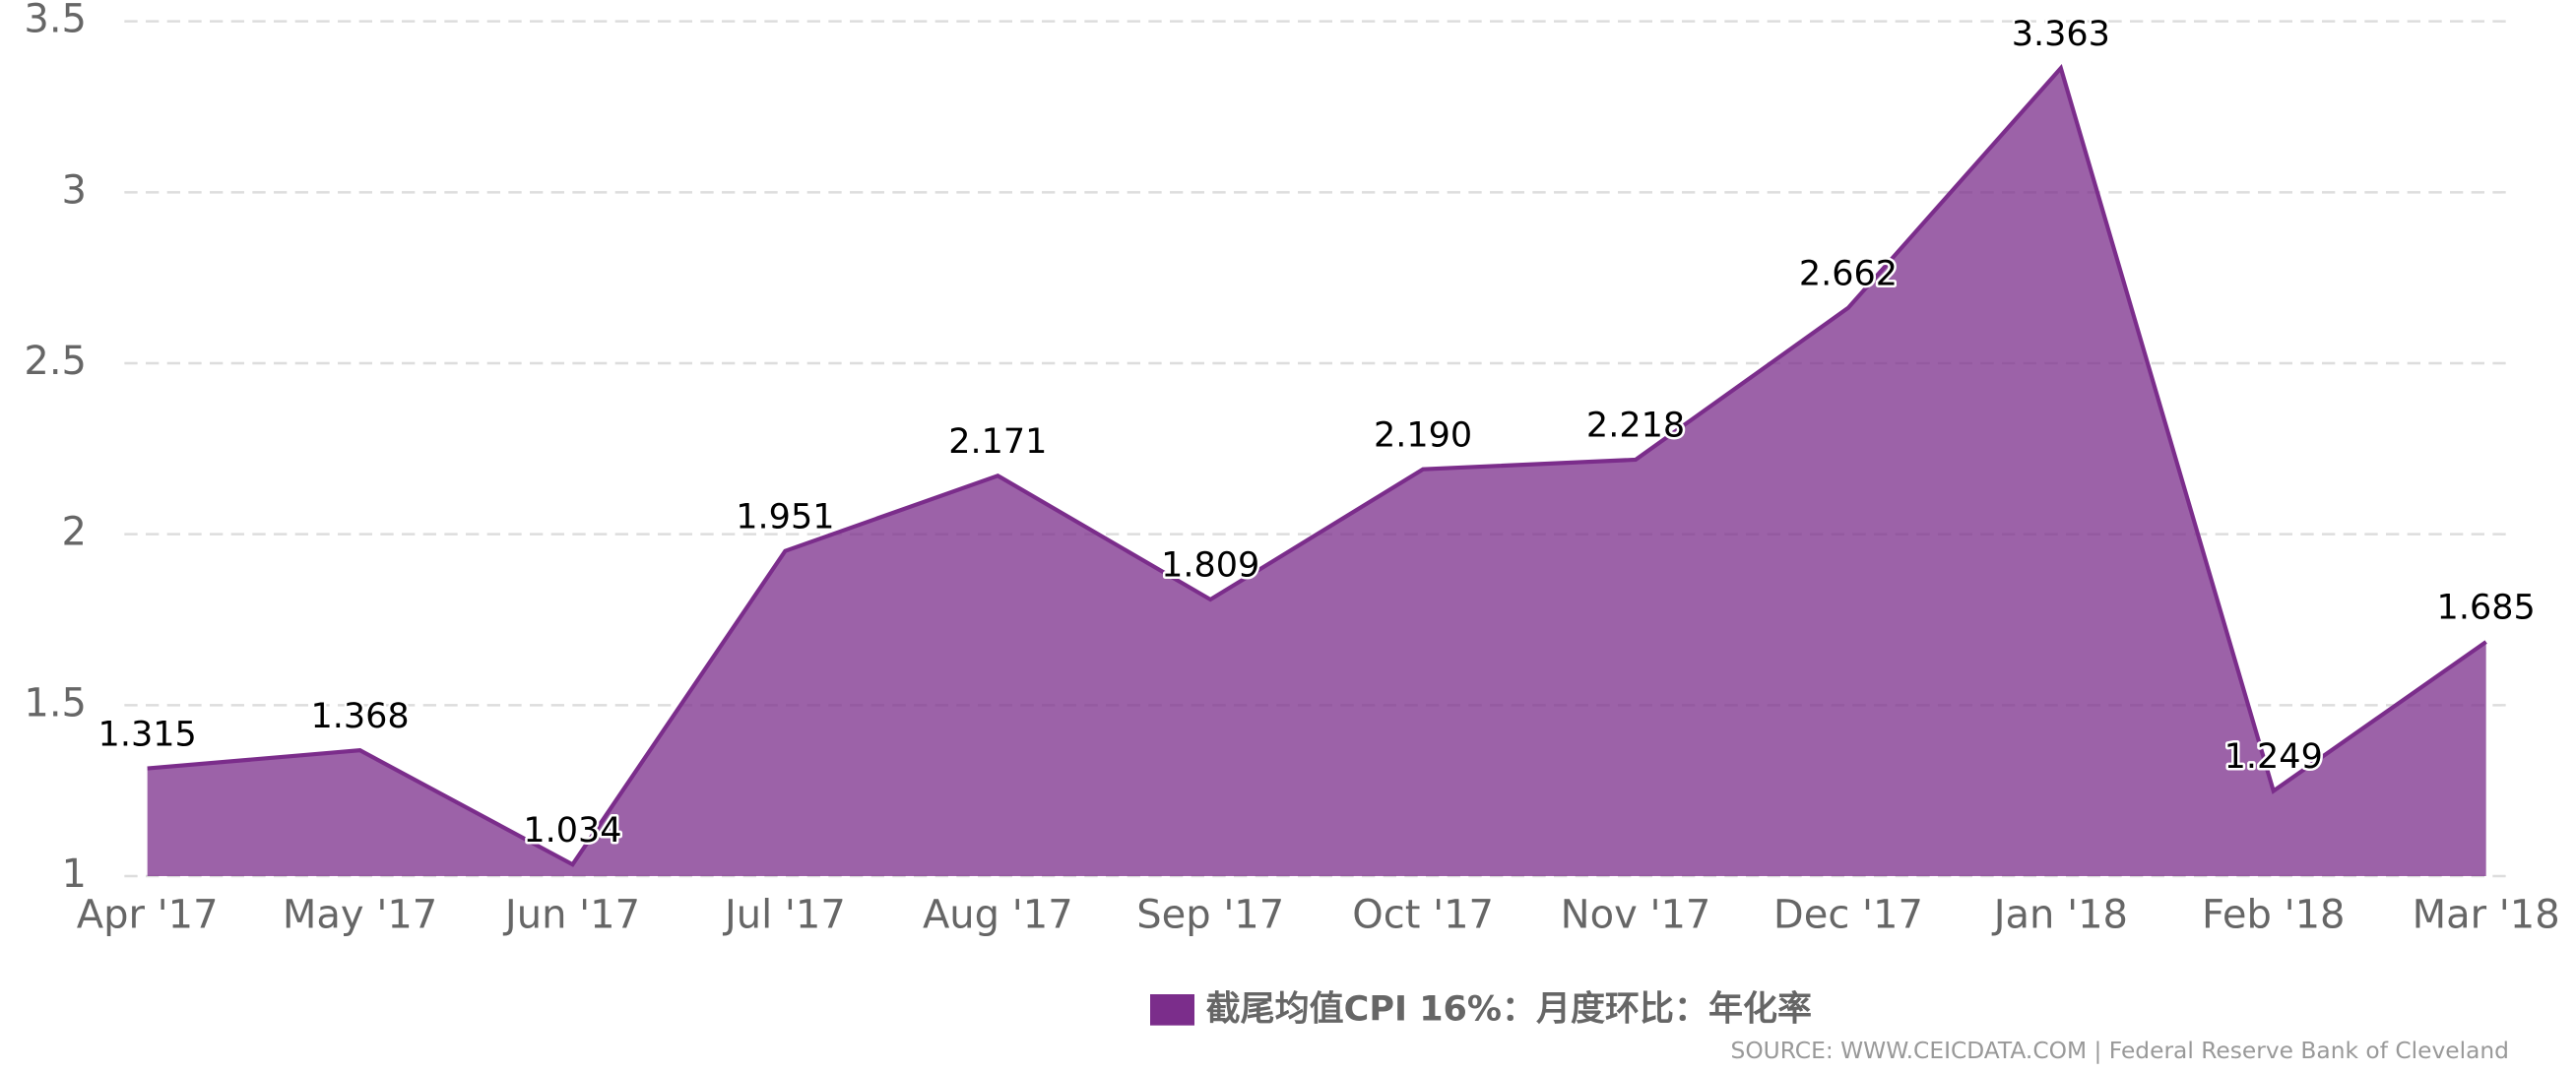  What do you see at coordinates (55, 21) in the screenshot?
I see `y-tick-label: 3.5` at bounding box center [55, 21].